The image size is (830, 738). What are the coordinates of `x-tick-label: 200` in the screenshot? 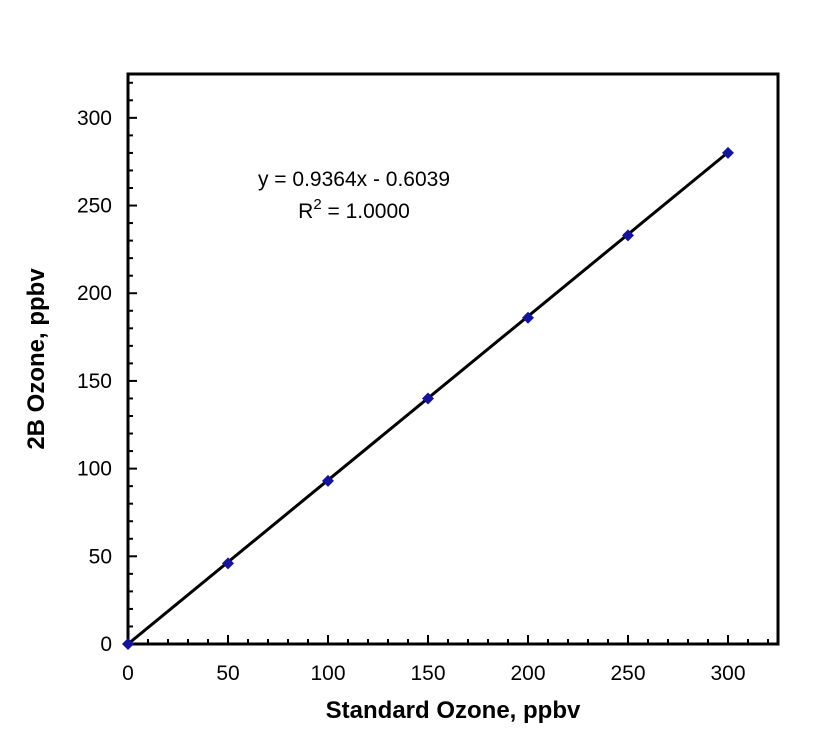 It's located at (527, 673).